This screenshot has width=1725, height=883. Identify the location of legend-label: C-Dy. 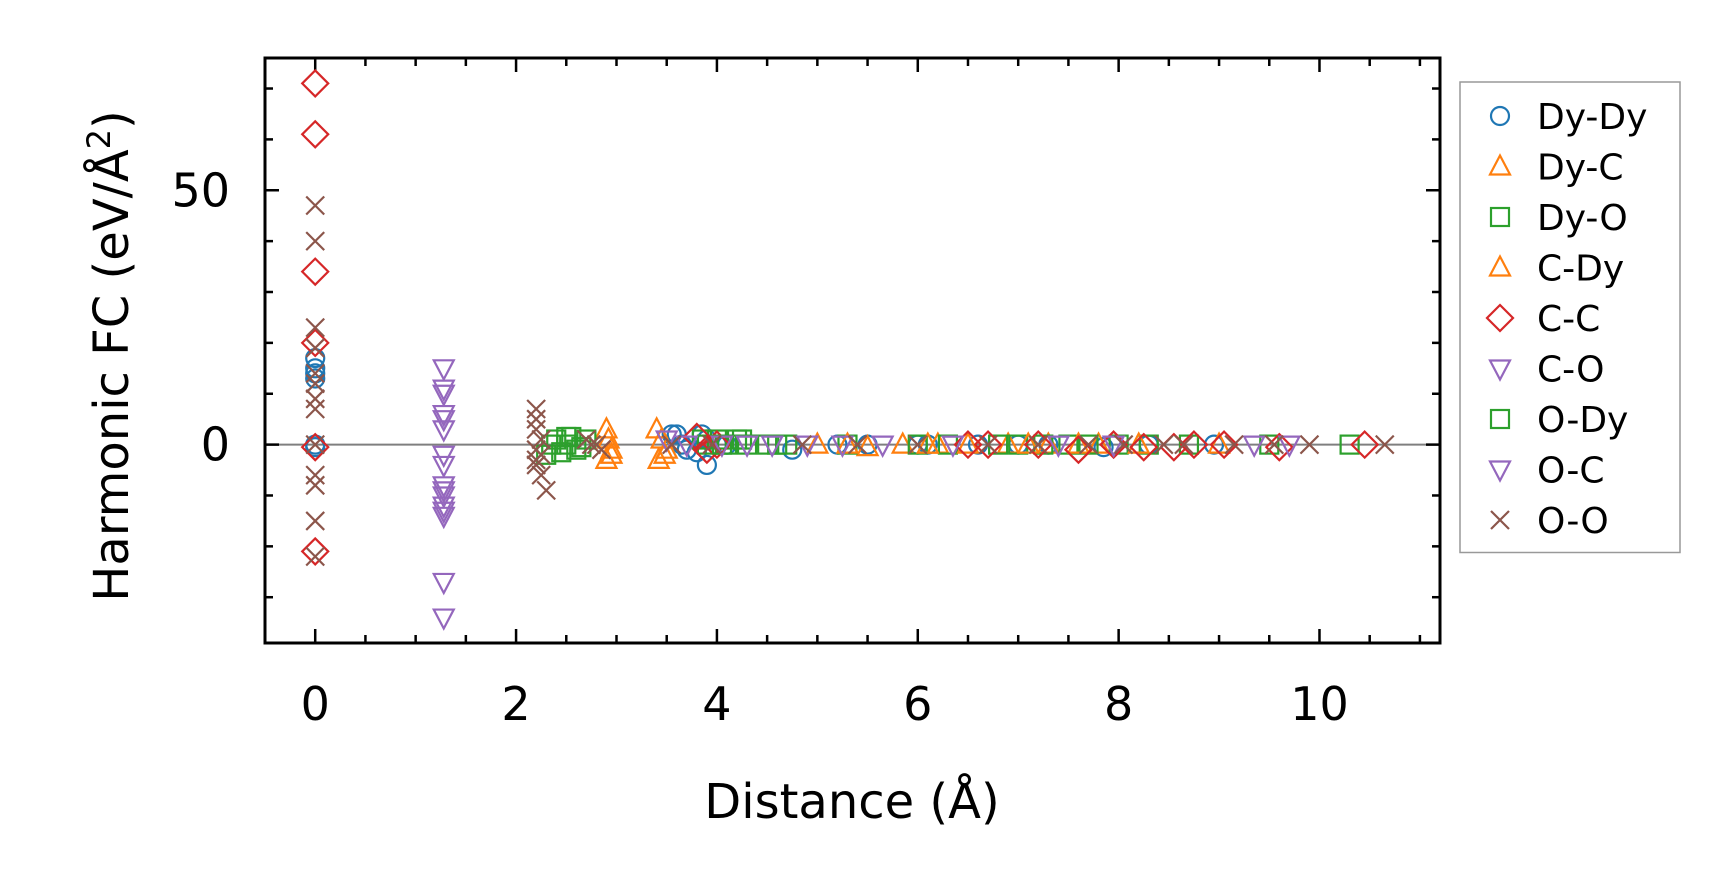
(1580, 269).